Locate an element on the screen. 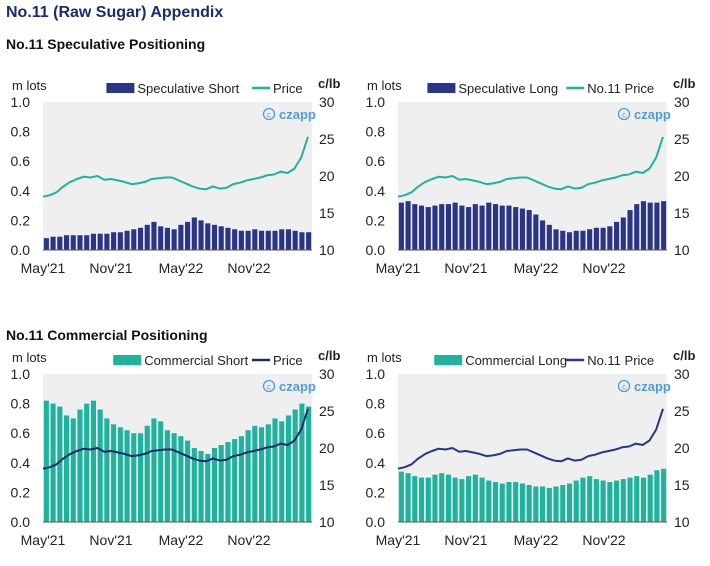 The image size is (710, 566). y-left-tick-label: 0.4 is located at coordinates (376, 463).